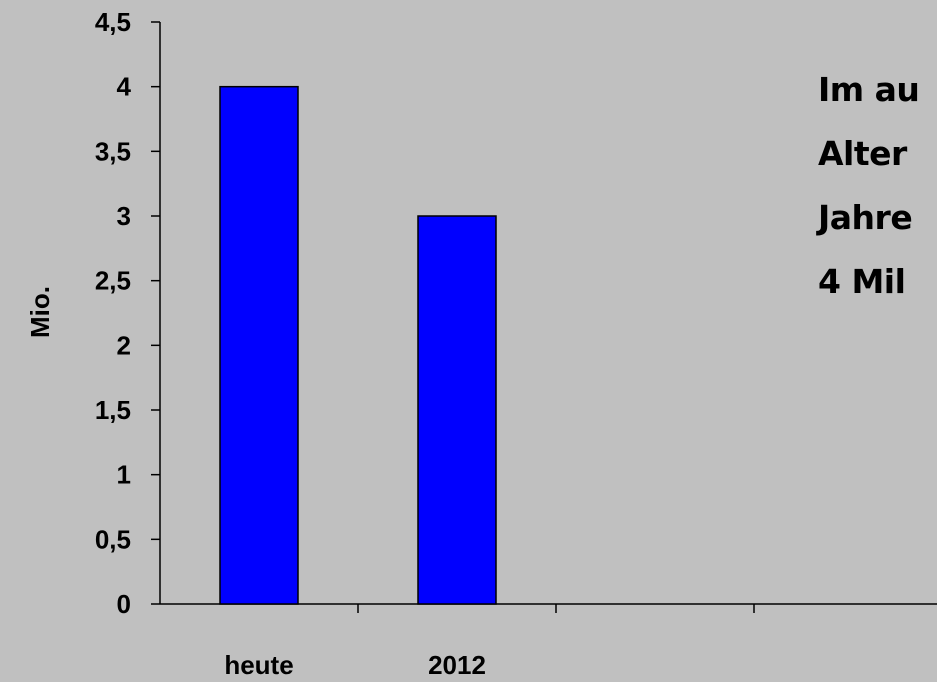  Describe the element at coordinates (113, 281) in the screenshot. I see `y-tick-label: 2,5` at that location.